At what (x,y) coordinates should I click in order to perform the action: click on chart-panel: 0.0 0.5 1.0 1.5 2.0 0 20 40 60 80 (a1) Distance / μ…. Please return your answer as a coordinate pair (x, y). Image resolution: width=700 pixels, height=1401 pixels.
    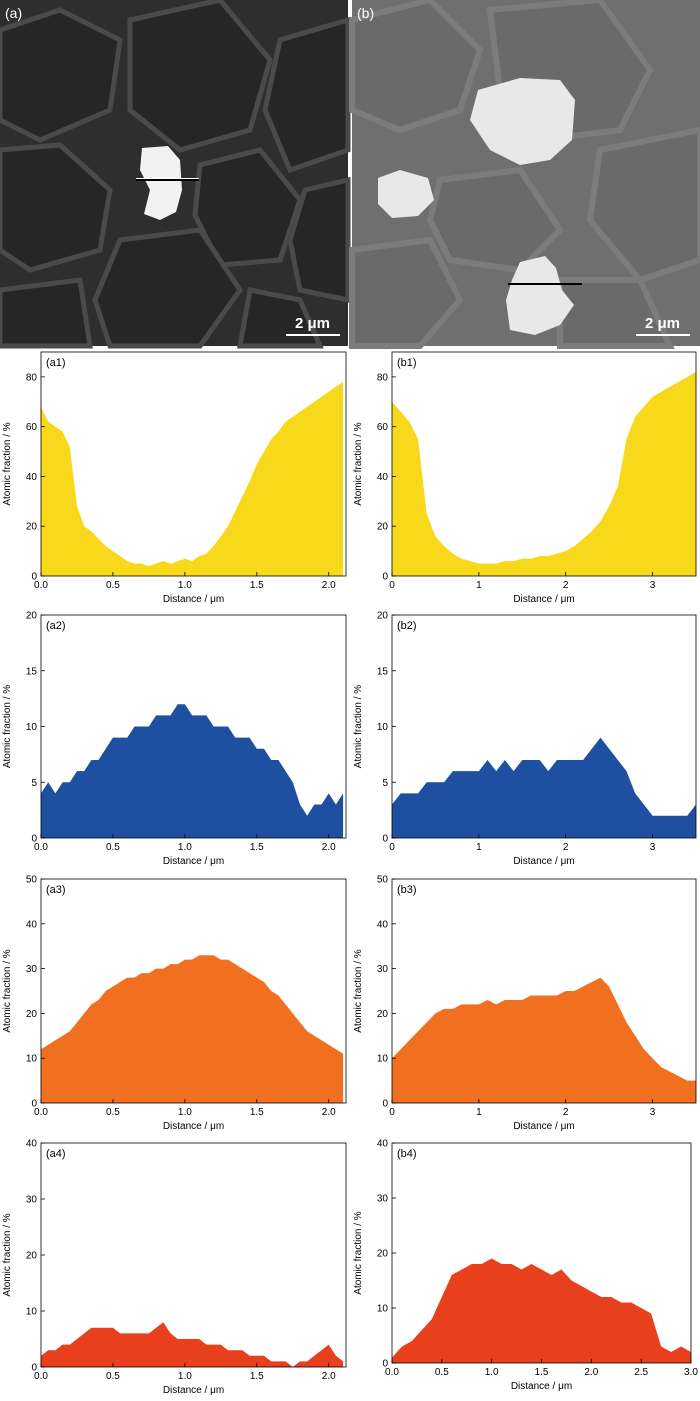
    Looking at the image, I should click on (174, 478).